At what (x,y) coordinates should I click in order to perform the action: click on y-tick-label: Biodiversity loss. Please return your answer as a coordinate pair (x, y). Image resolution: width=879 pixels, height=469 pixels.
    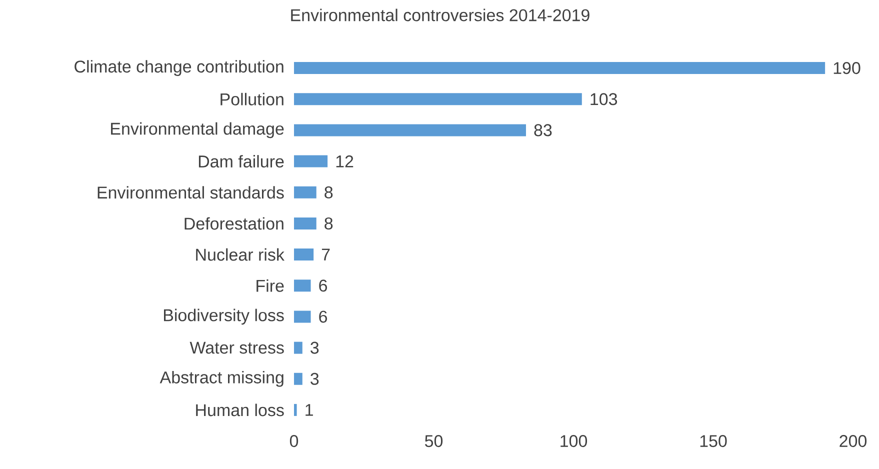
    Looking at the image, I should click on (224, 316).